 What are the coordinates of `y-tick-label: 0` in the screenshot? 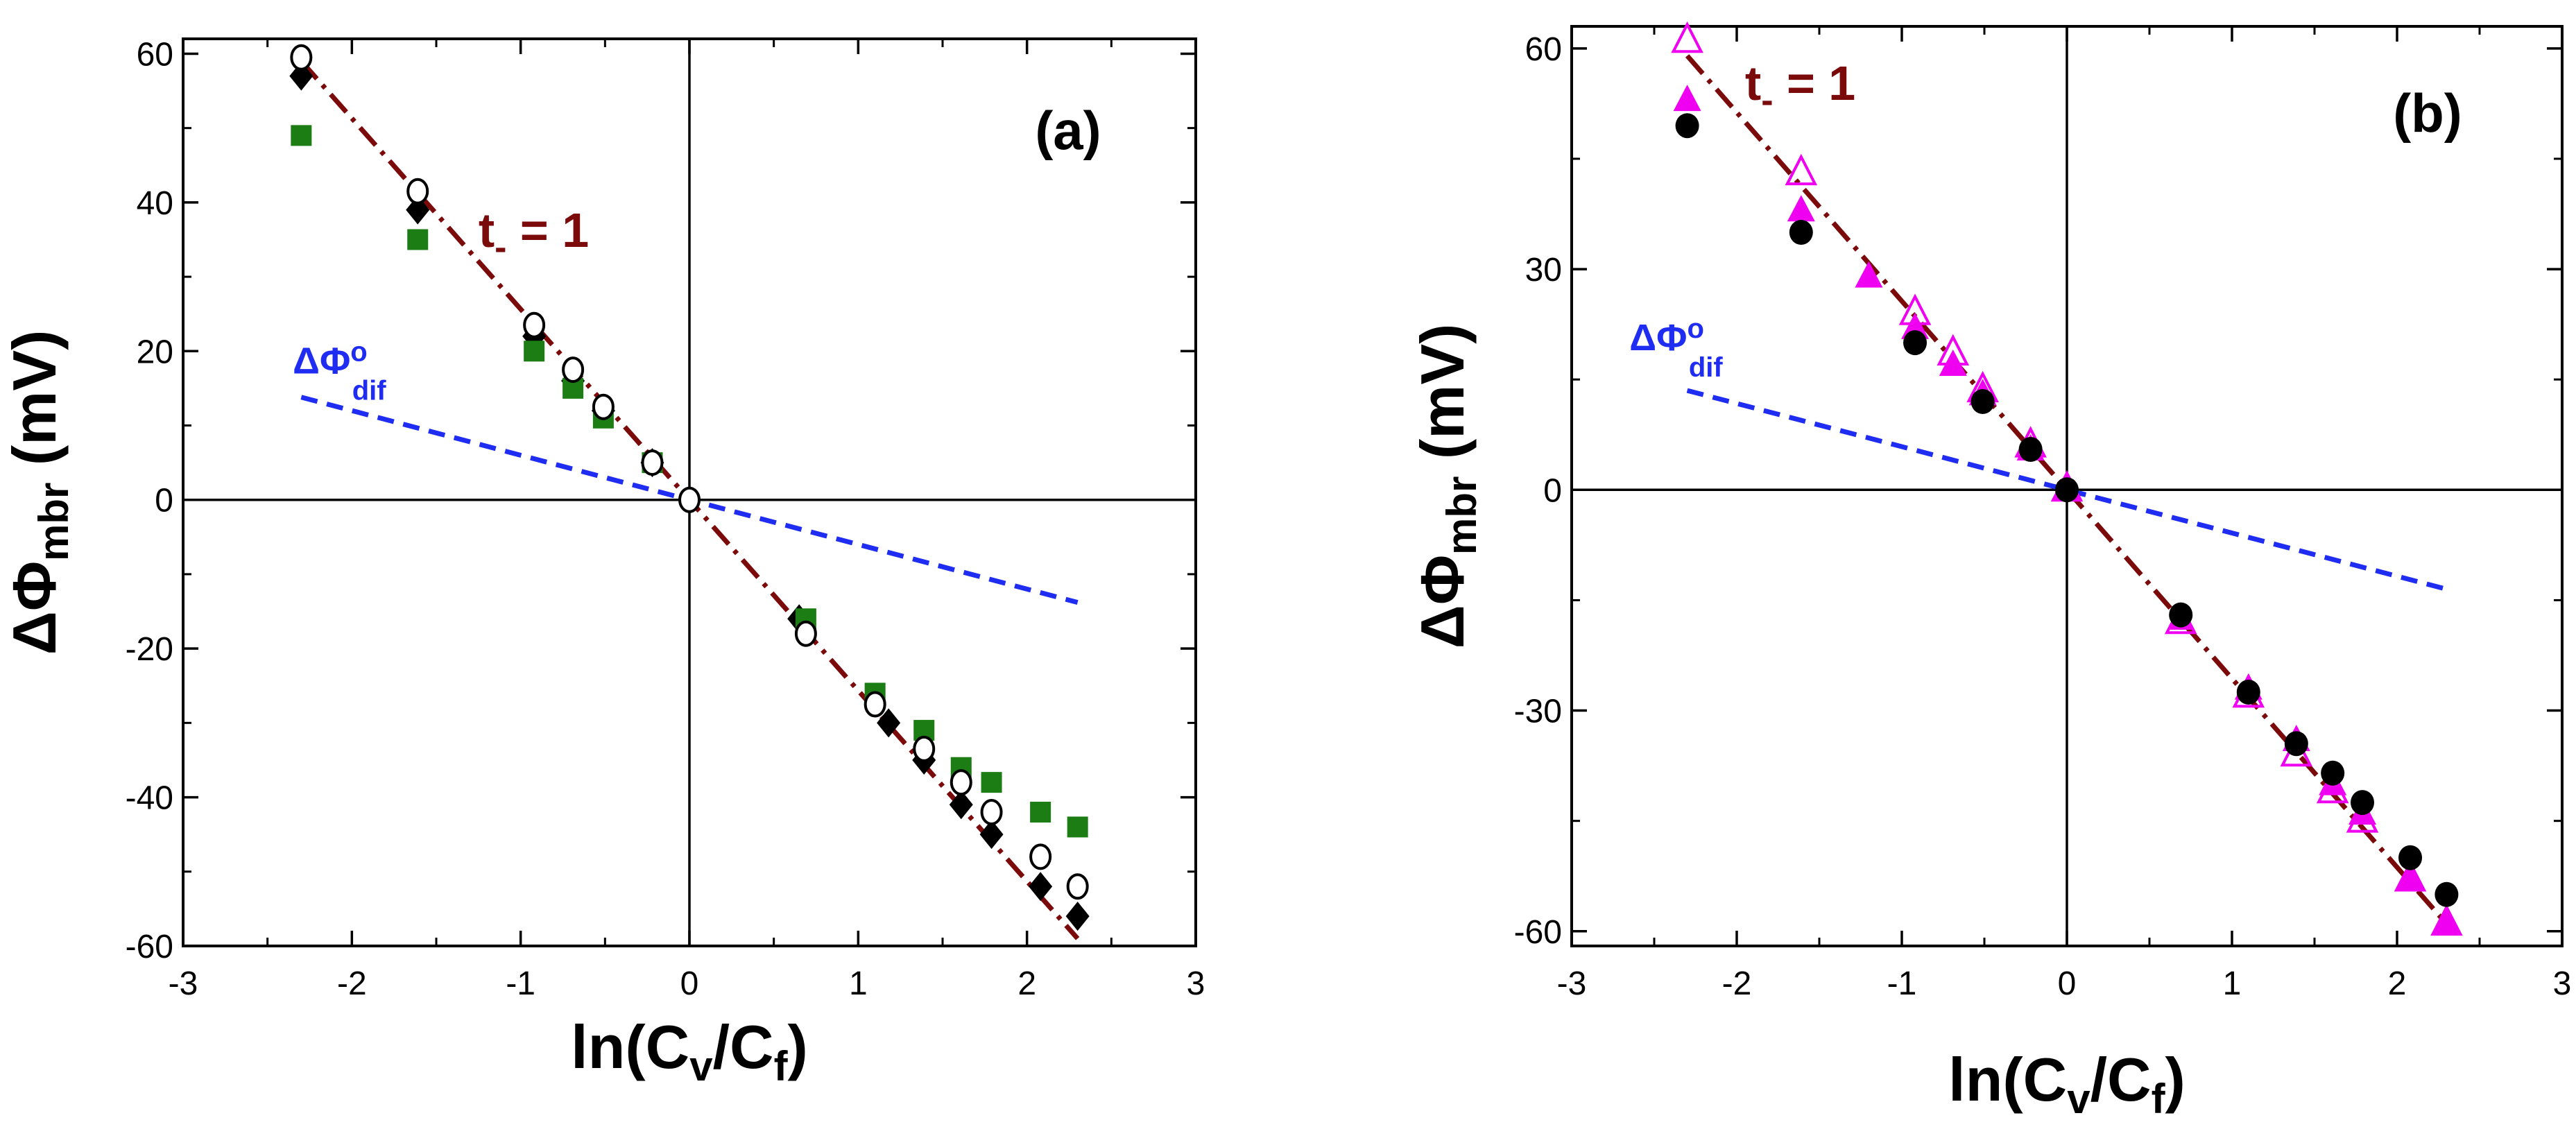 It's located at (164, 501).